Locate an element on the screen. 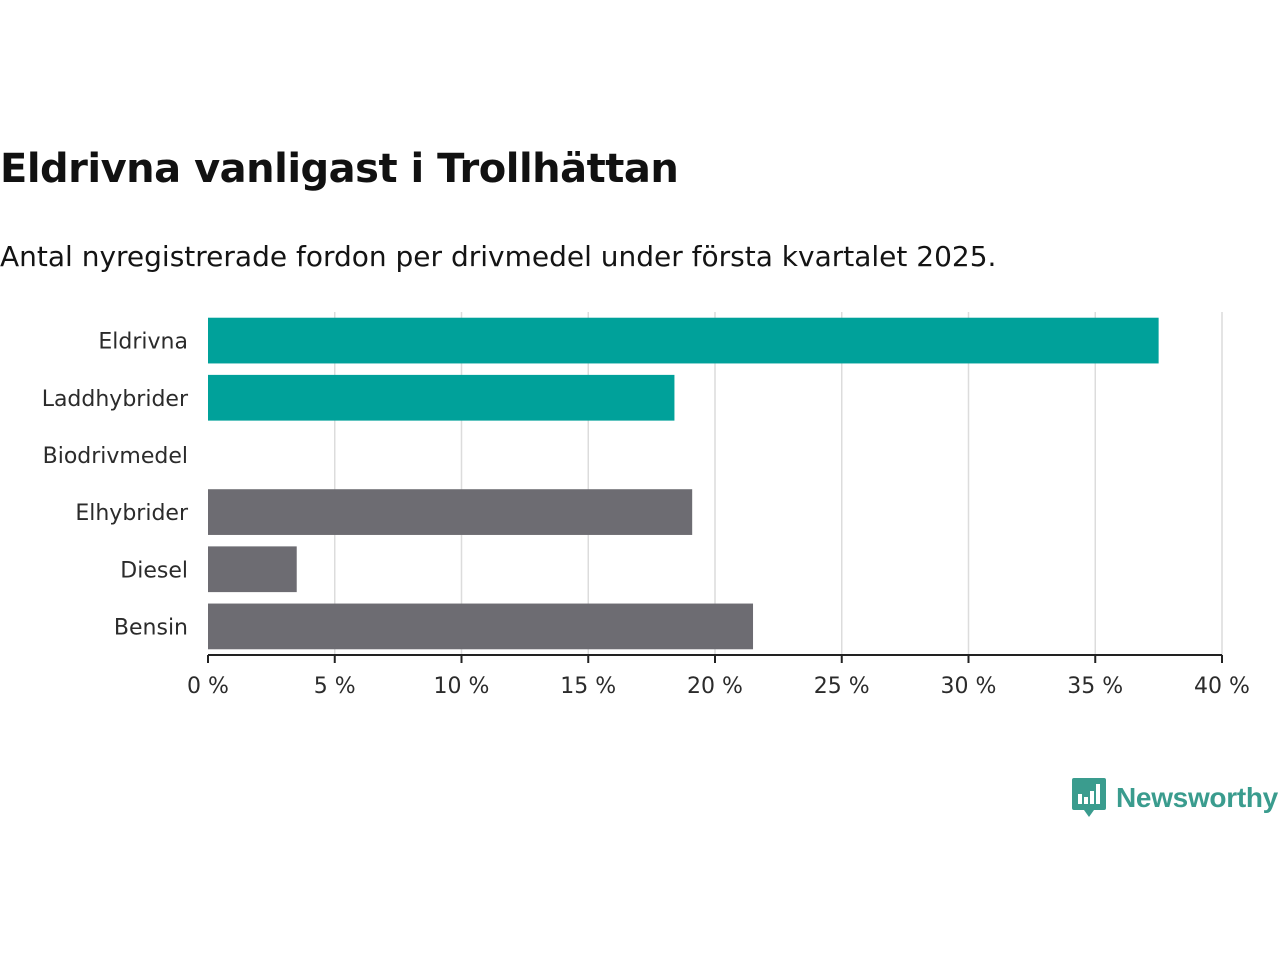 The image size is (1280, 960). chart-title: Eldrivna vanligast i Trollhättan is located at coordinates (339, 169).